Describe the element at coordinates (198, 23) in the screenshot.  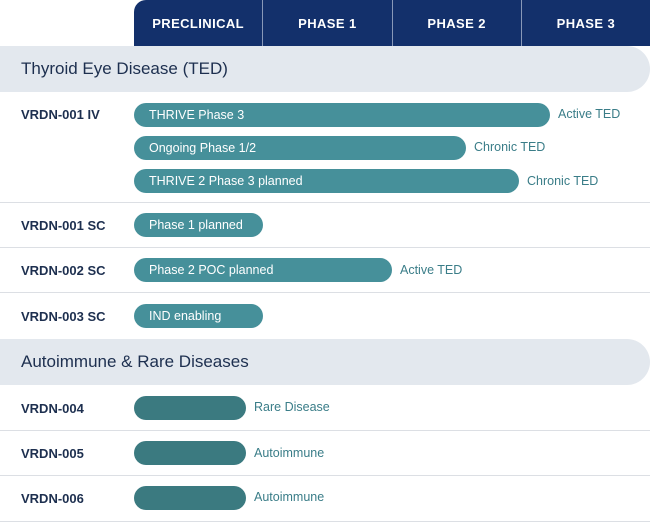
I see `phase-preclinical: PRECLINICAL` at that location.